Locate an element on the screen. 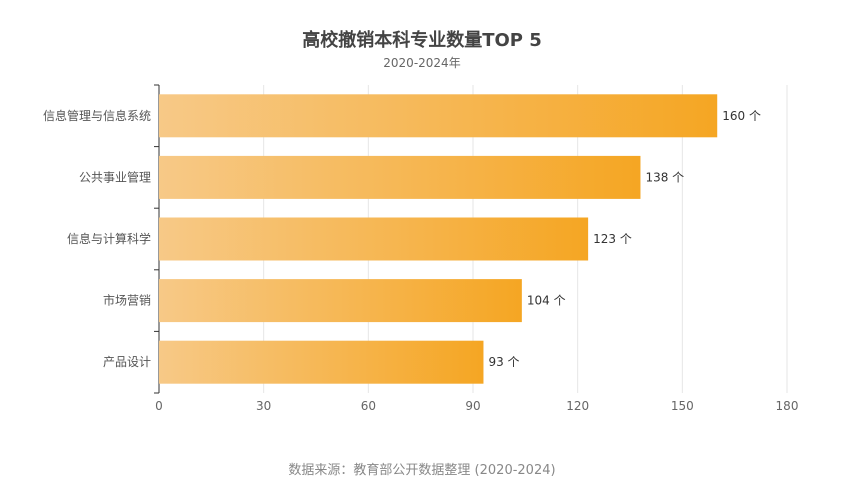  y-category-label: 市场营销 is located at coordinates (127, 300).